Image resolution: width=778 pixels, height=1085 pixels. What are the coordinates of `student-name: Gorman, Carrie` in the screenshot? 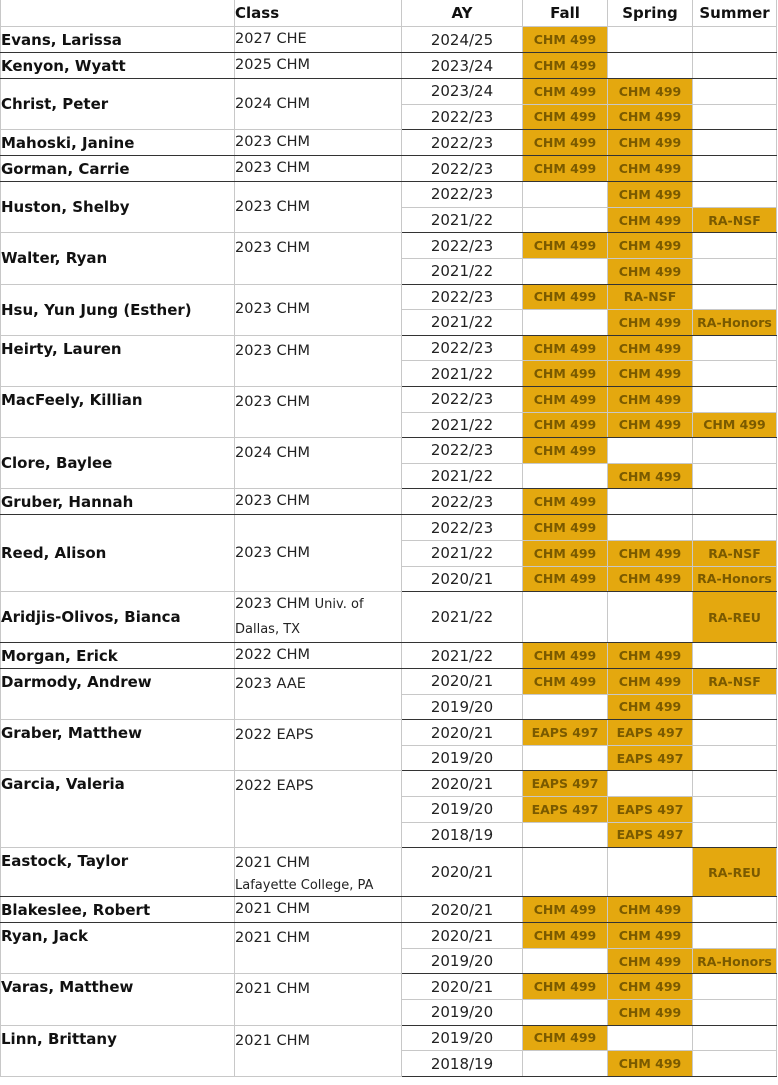 It's located at (117, 169).